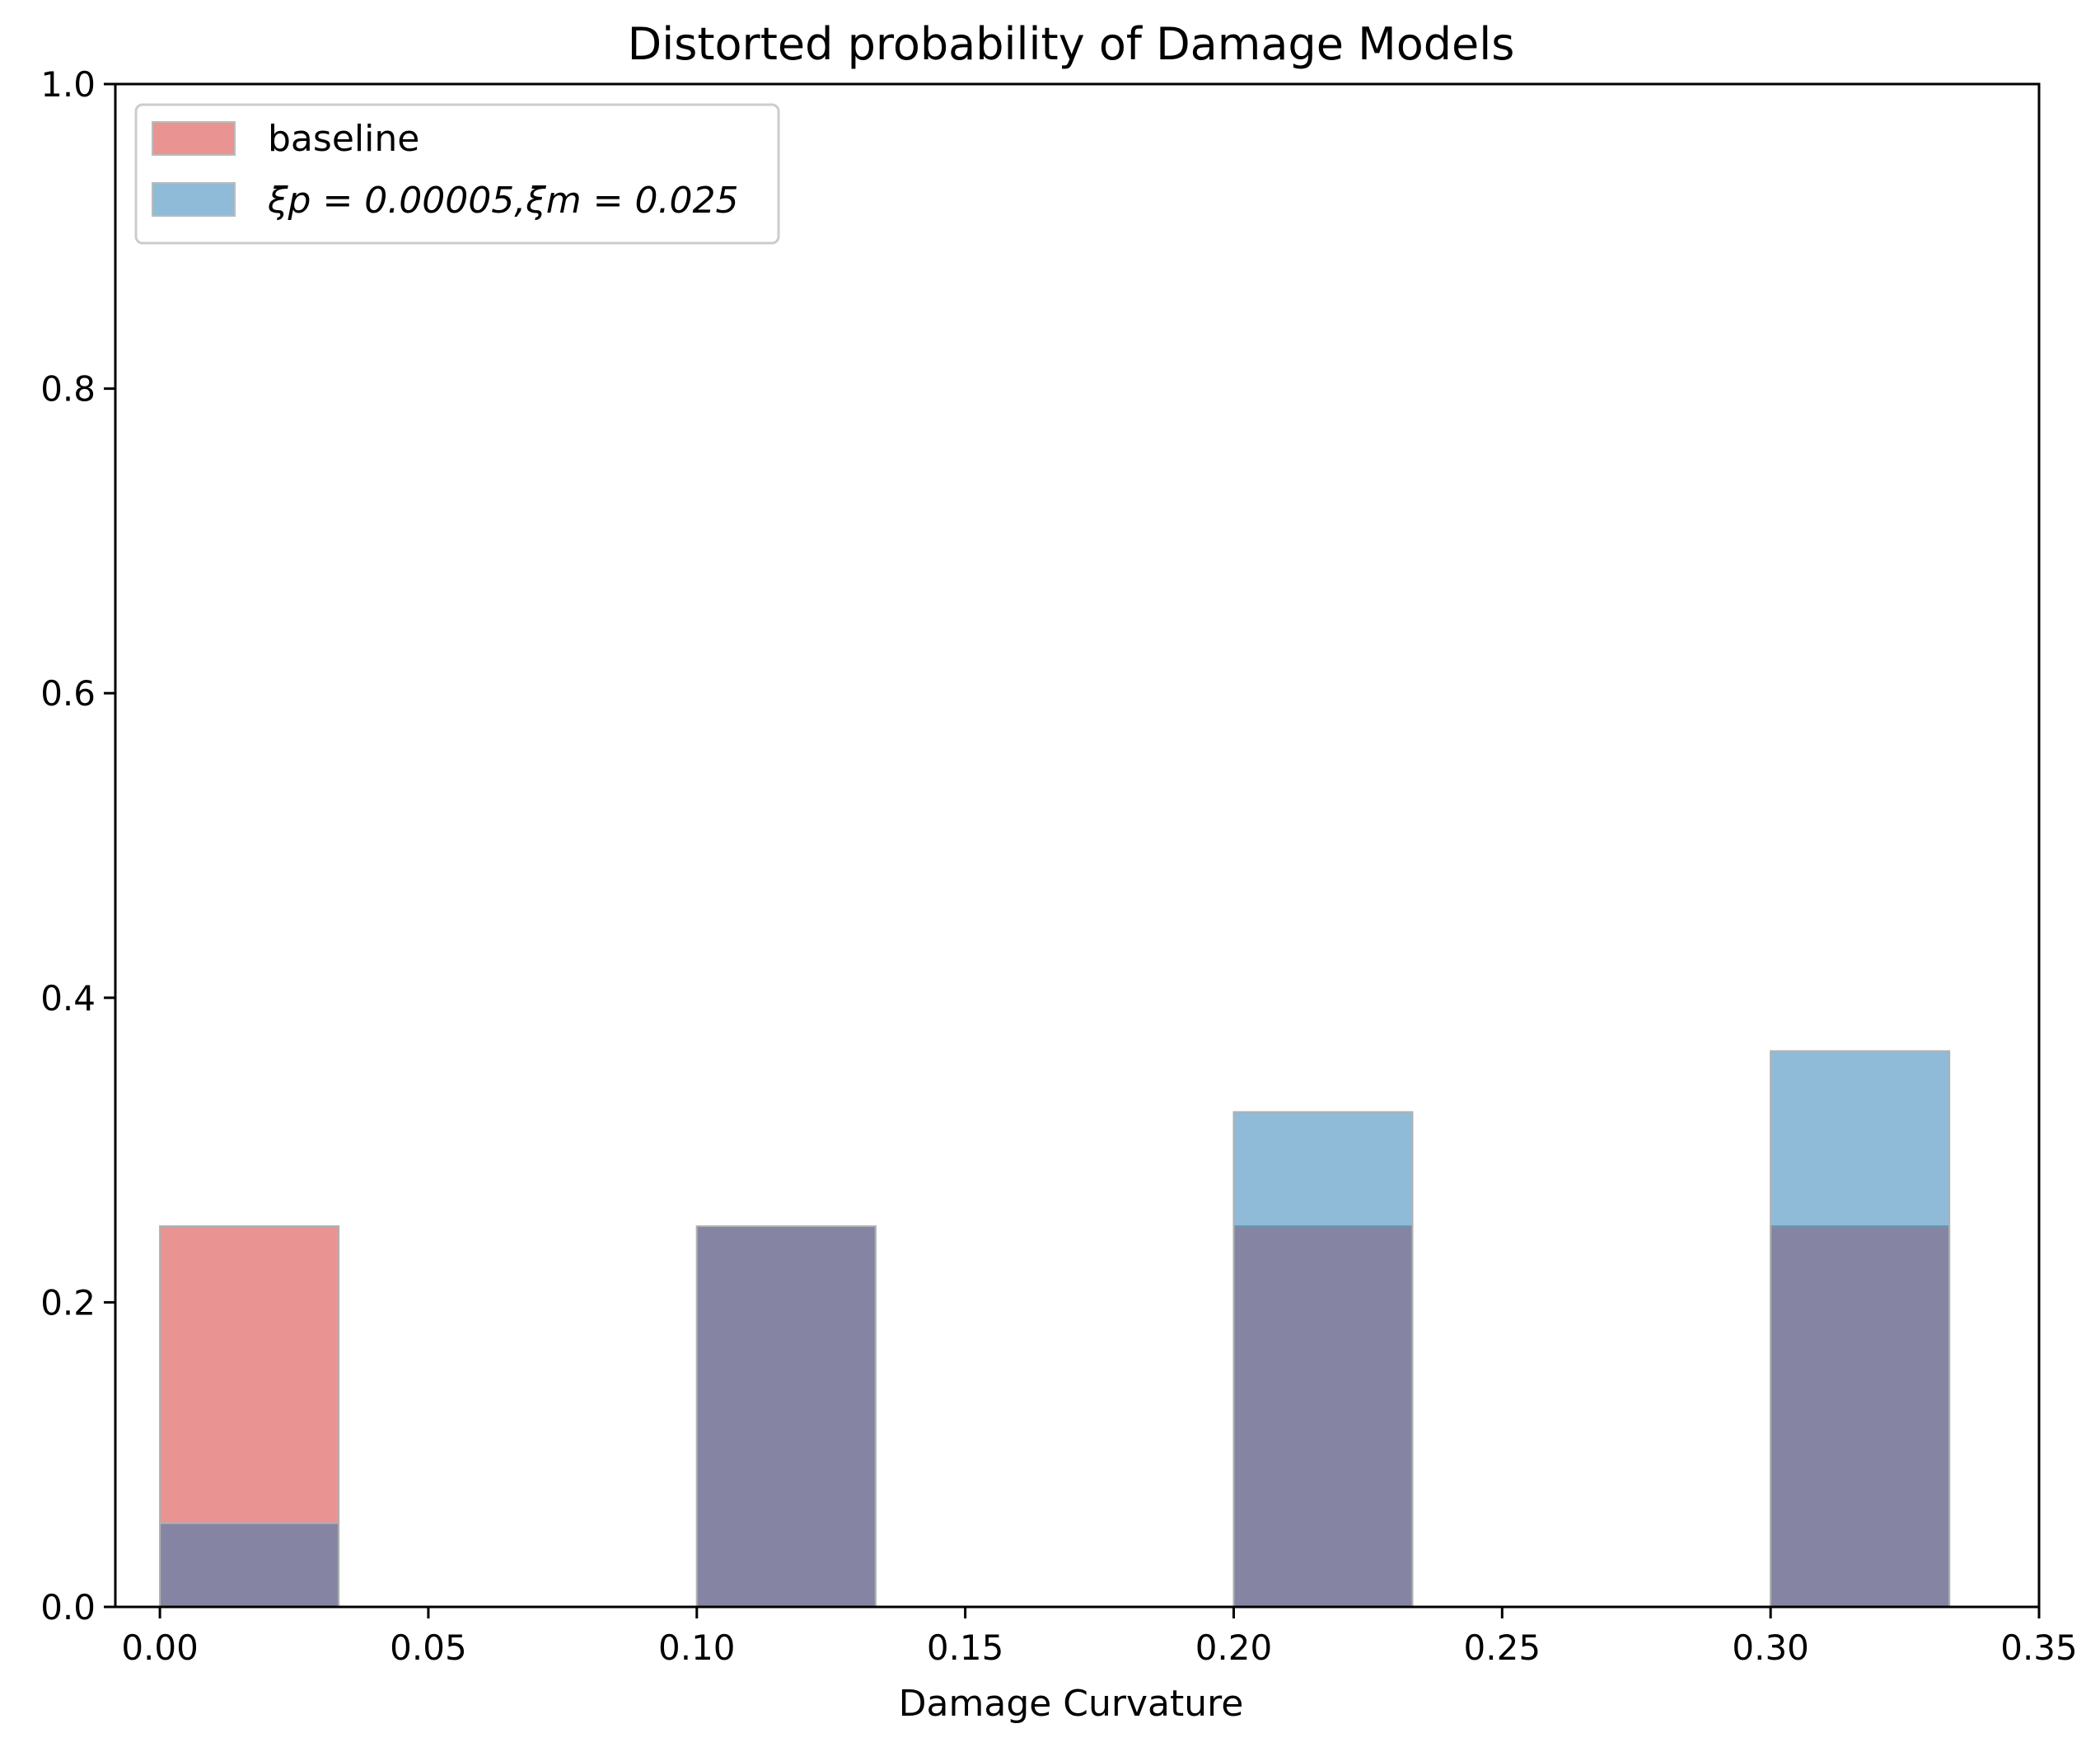 The height and width of the screenshot is (1747, 2100). What do you see at coordinates (68, 693) in the screenshot?
I see `y-tick-label: 0.6` at bounding box center [68, 693].